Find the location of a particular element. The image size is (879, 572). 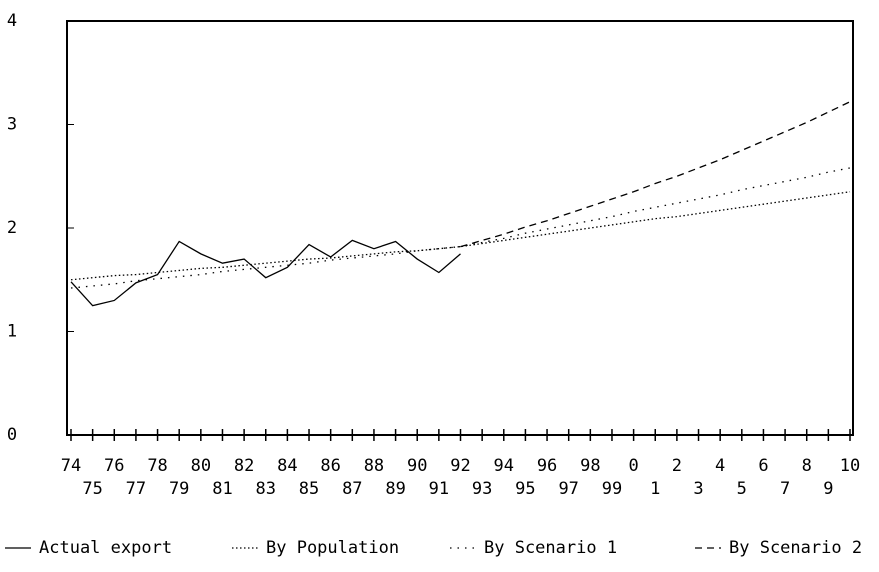

x-tick-label: 78 is located at coordinates (157, 466).